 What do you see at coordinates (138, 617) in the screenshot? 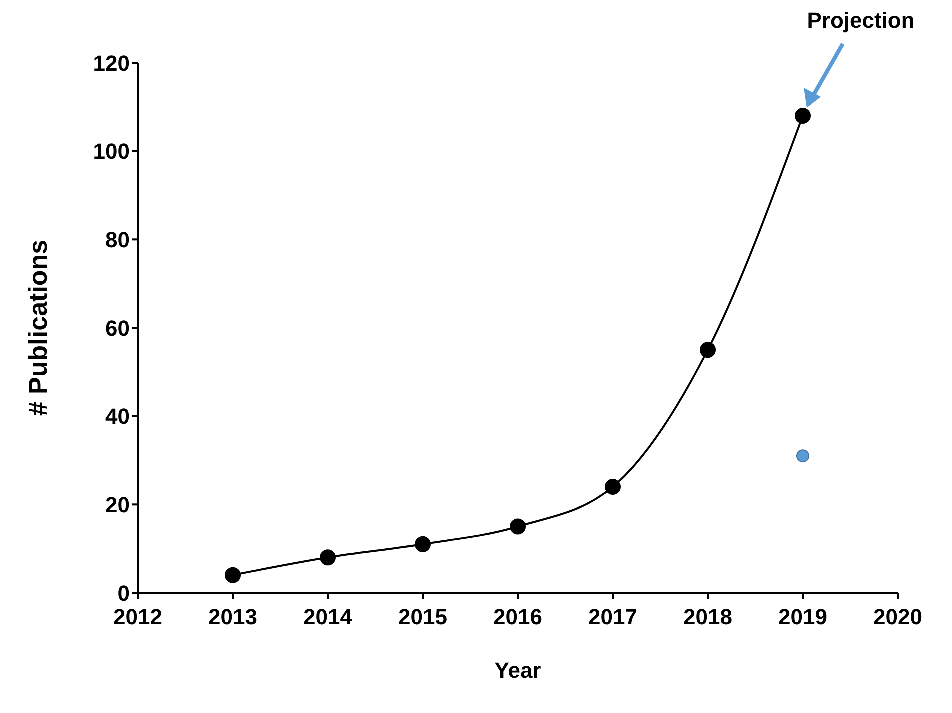
I see `x-tick-label: 2012` at bounding box center [138, 617].